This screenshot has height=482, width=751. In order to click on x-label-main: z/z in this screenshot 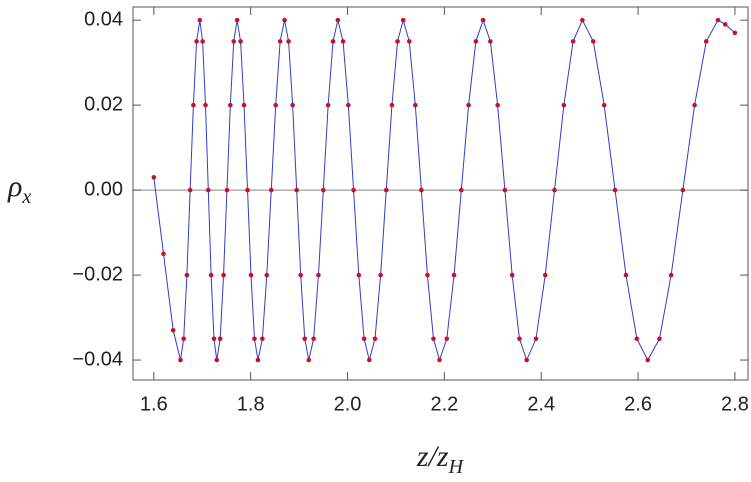, I will do `click(432, 456)`.